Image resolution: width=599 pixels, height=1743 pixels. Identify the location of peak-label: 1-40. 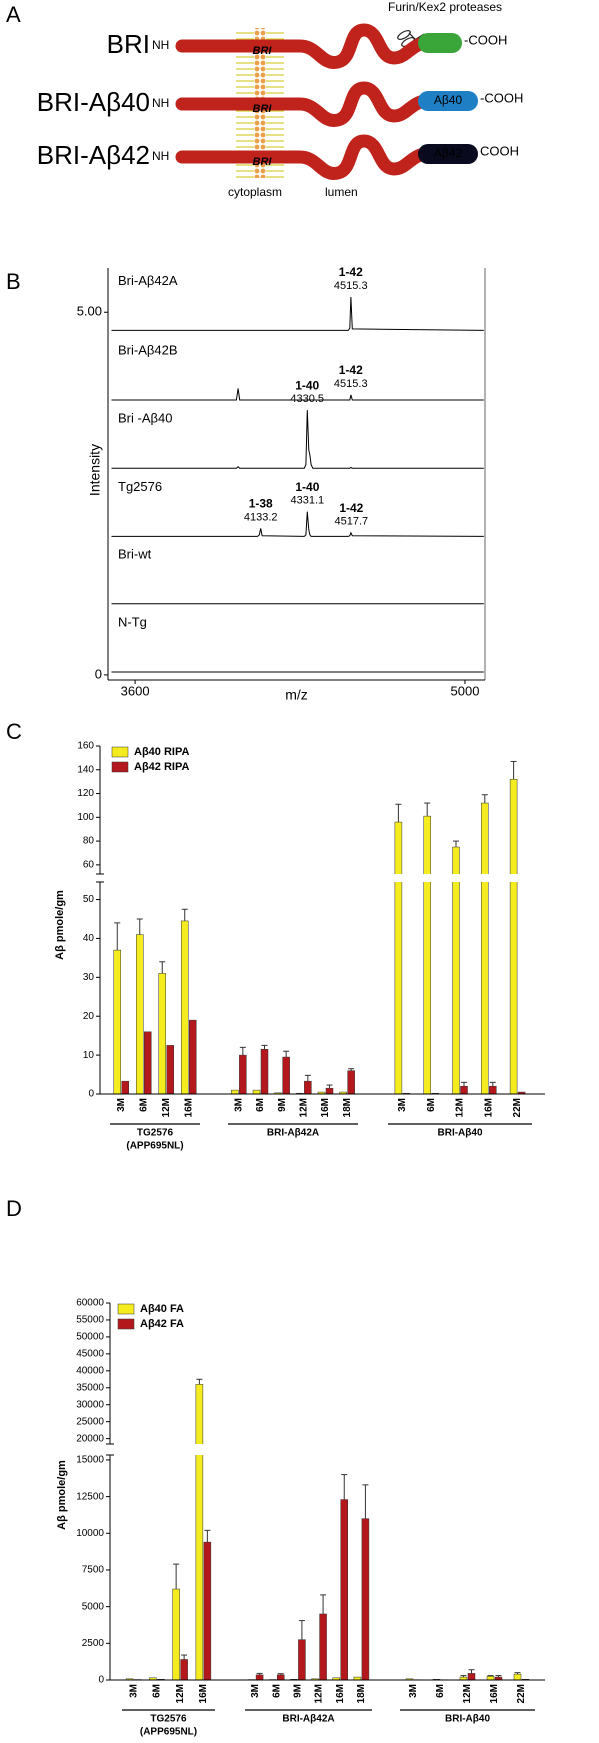
(307, 385).